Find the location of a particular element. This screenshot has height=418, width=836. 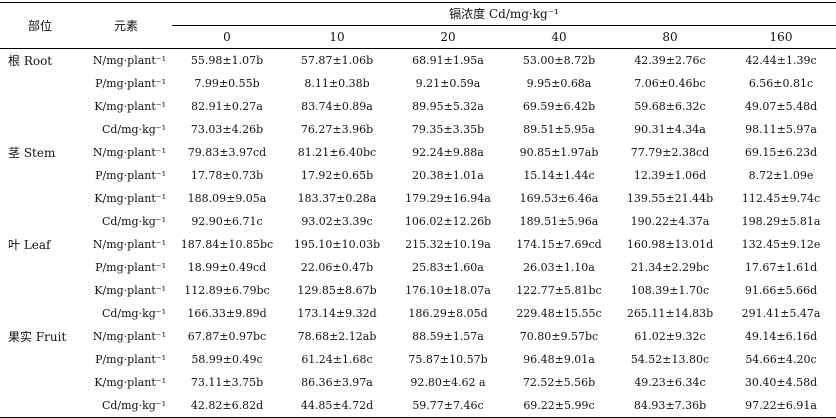

value-cell: 59.77±7.46c is located at coordinates (448, 406).